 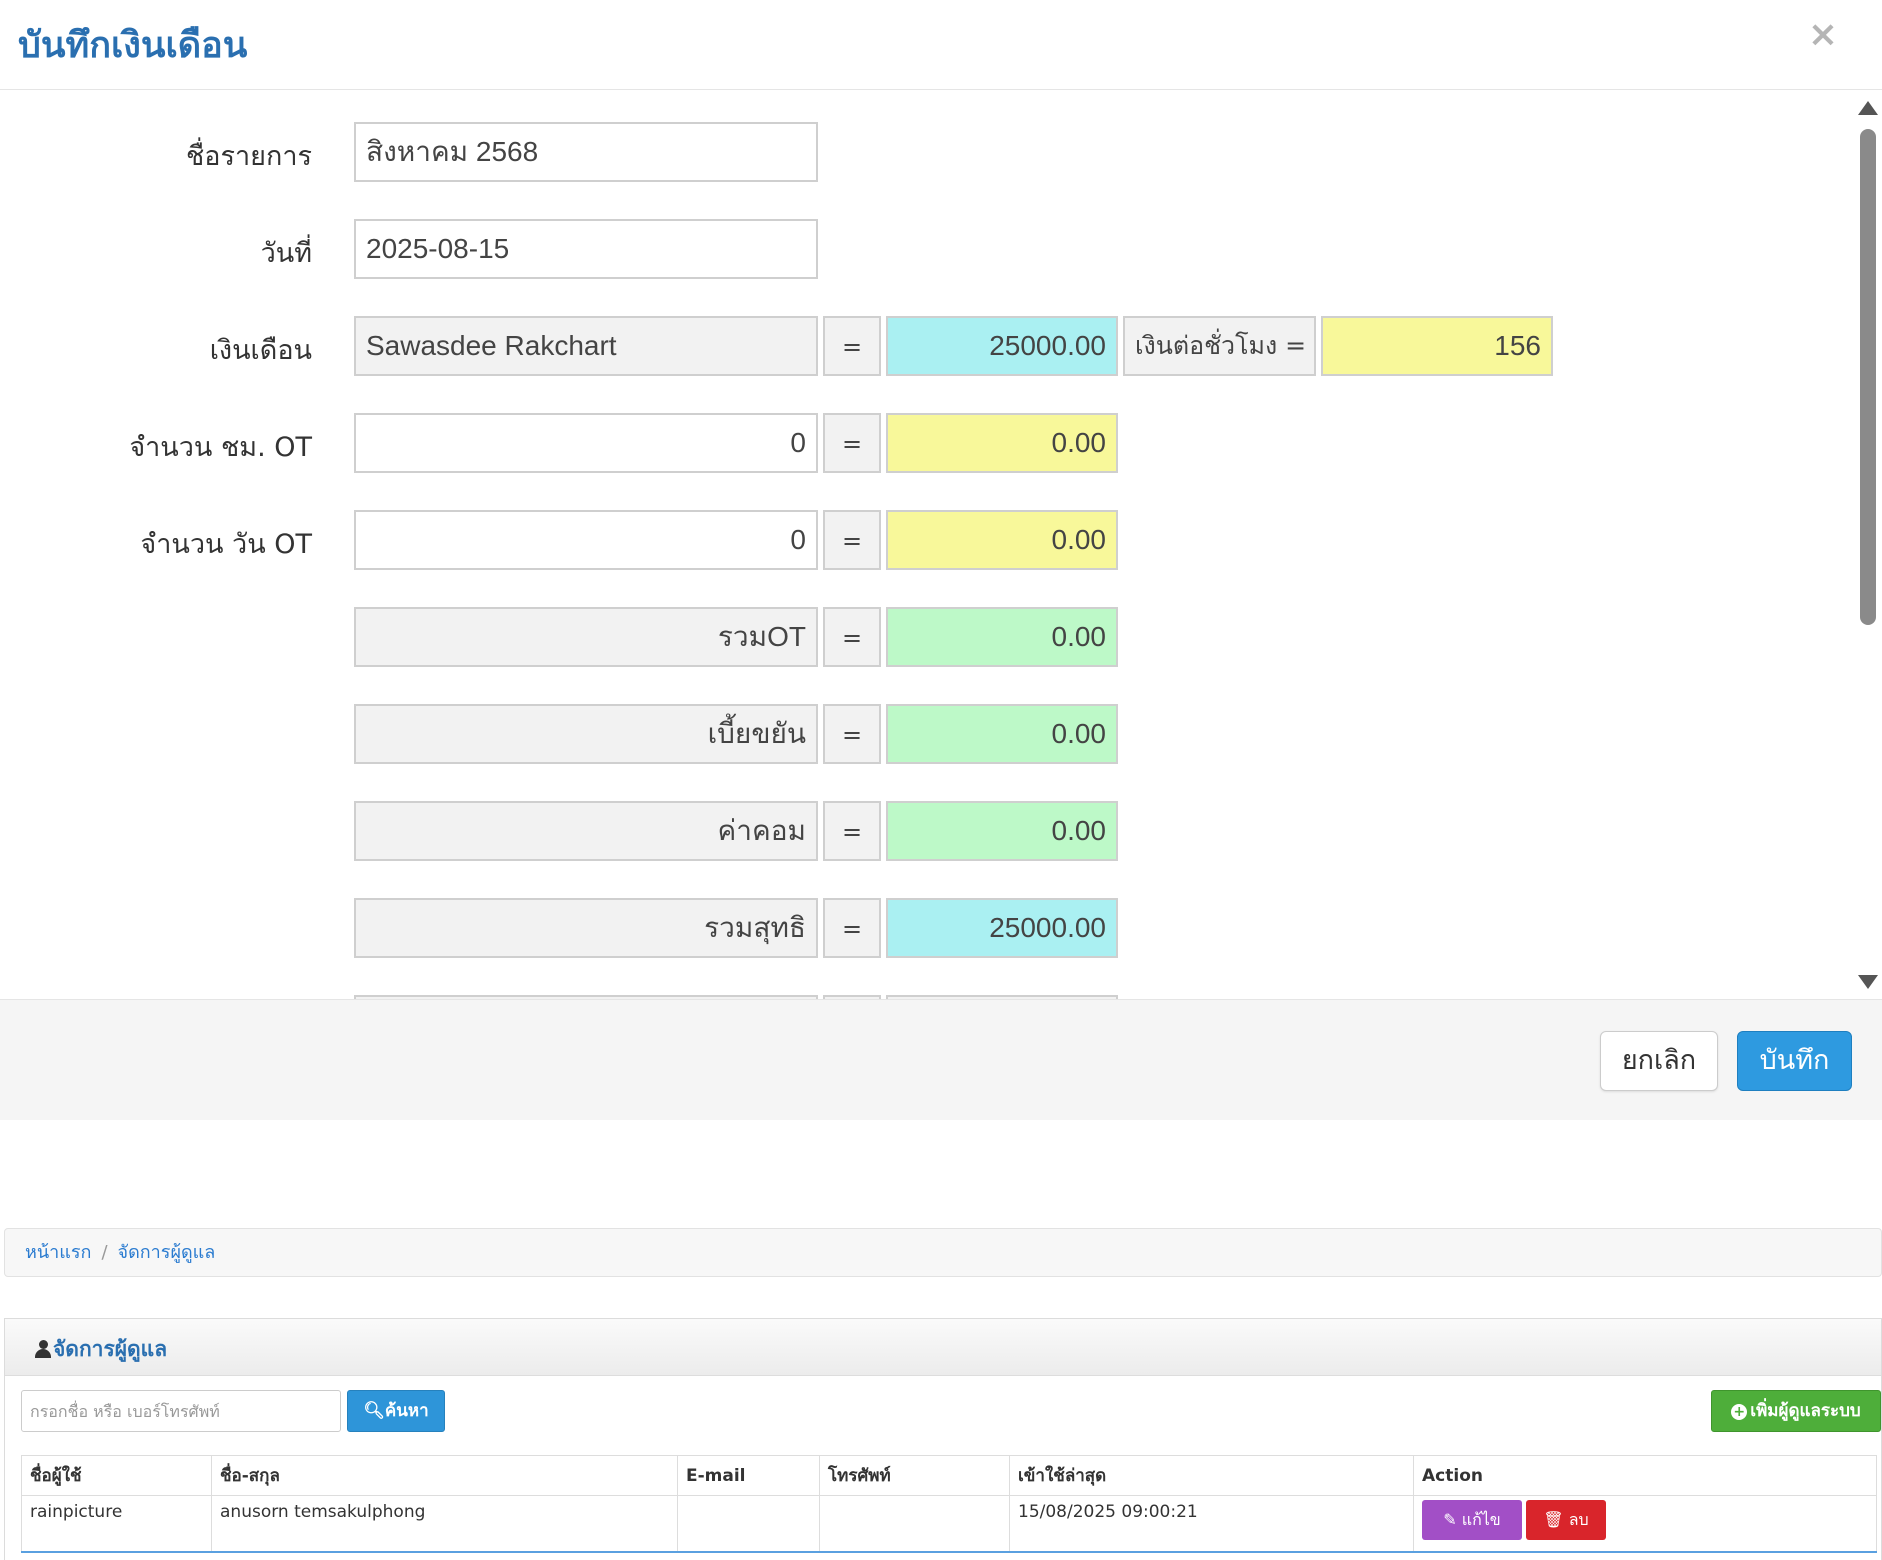 What do you see at coordinates (1645, 1475) in the screenshot?
I see `col-action: Action` at bounding box center [1645, 1475].